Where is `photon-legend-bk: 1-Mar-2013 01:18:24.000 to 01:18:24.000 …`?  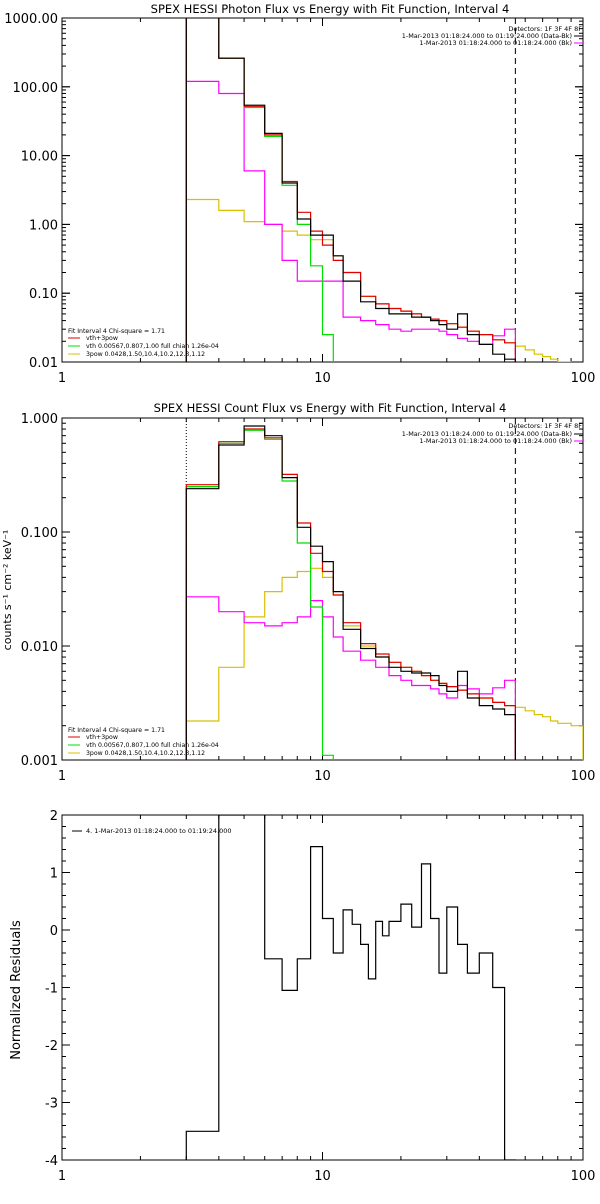 photon-legend-bk: 1-Mar-2013 01:18:24.000 to 01:18:24.000 … is located at coordinates (495, 43).